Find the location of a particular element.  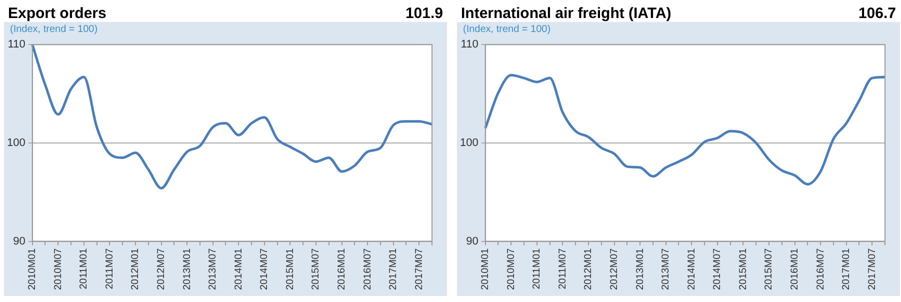

chart-title: Export orders is located at coordinates (57, 13).